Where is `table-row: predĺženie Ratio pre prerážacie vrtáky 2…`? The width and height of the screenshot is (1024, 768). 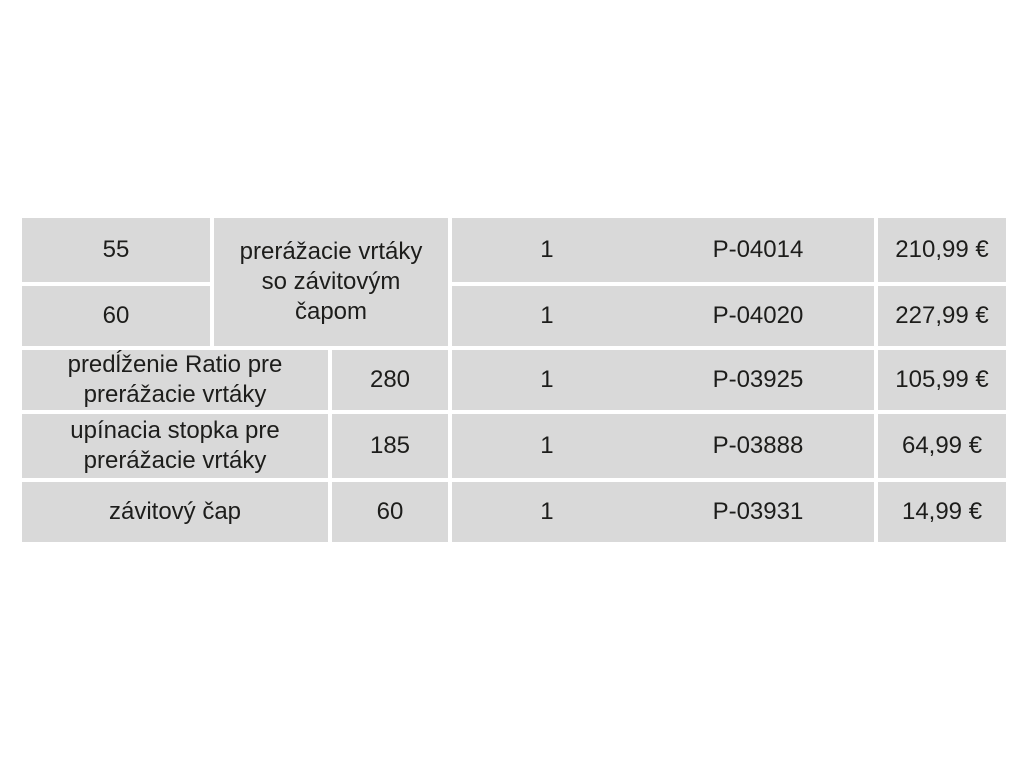
table-row: predĺženie Ratio pre prerážacie vrtáky 2… is located at coordinates (514, 380).